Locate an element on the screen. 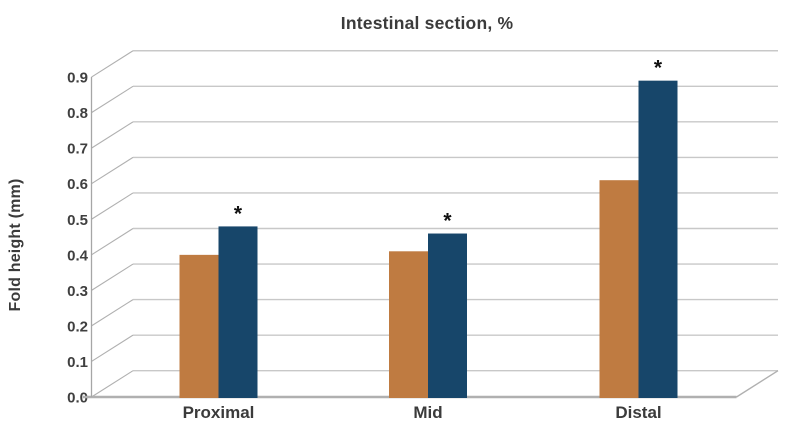 The width and height of the screenshot is (800, 428). y-tick-label: 0.0 is located at coordinates (77, 398).